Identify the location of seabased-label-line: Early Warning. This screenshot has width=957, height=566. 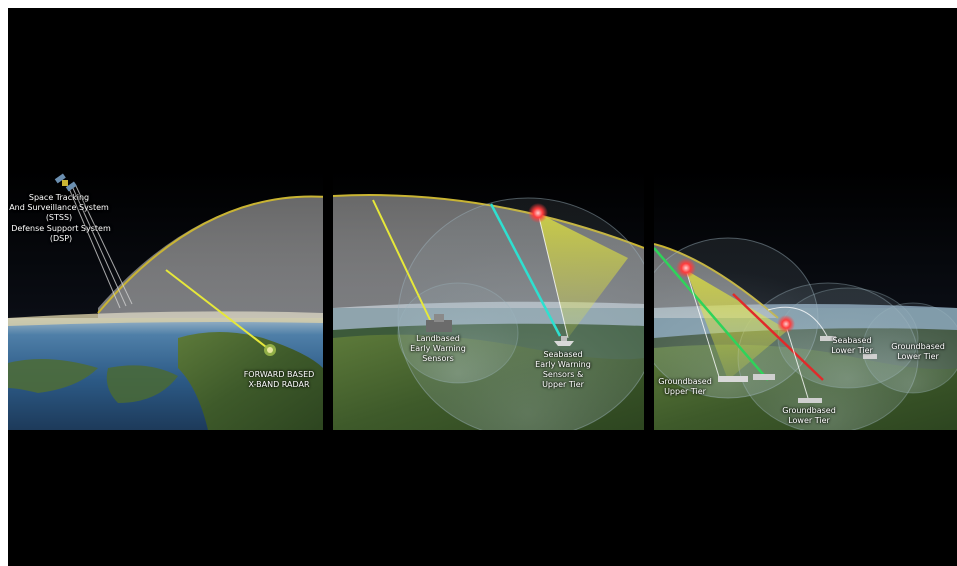
(563, 365).